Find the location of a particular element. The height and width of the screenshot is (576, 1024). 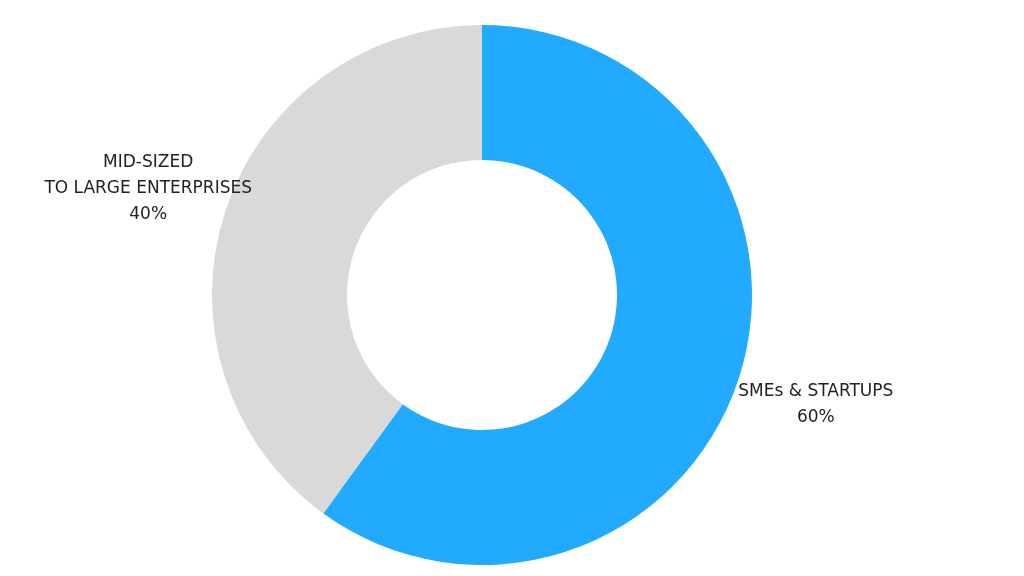

data-label: 40% is located at coordinates (148, 212).